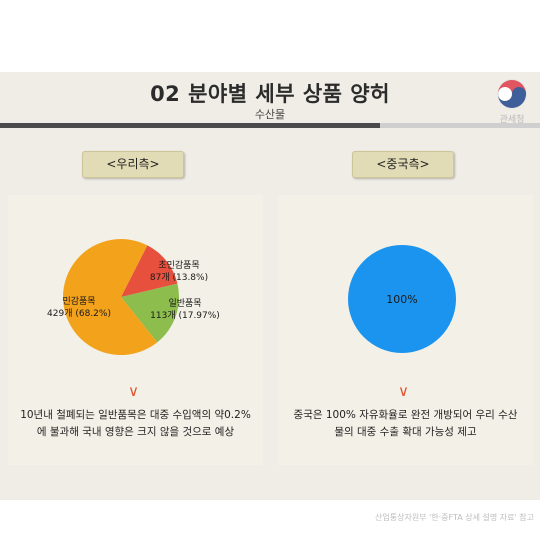 The height and width of the screenshot is (540, 540). What do you see at coordinates (405, 432) in the screenshot?
I see `description-china-line2: 물의 대중 수출 확대 가능성 제고` at bounding box center [405, 432].